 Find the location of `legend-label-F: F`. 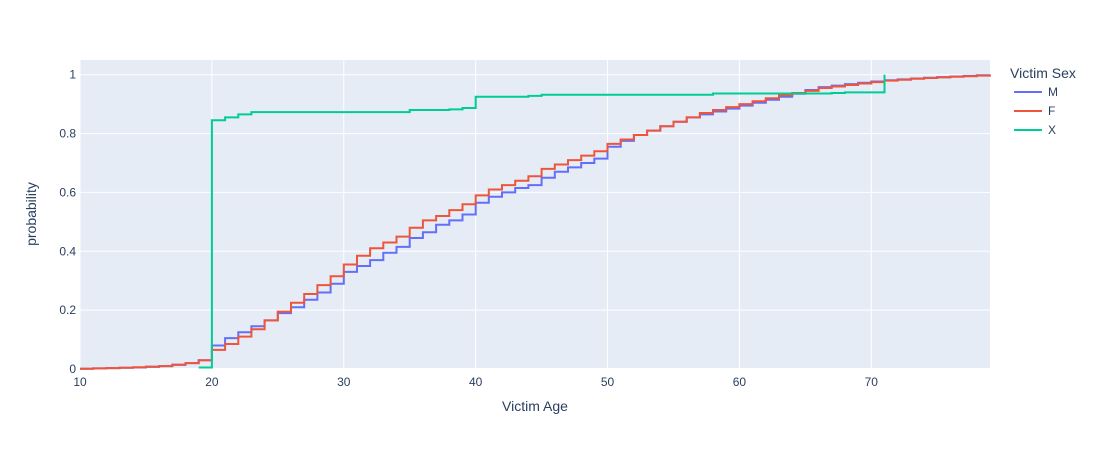

legend-label-F: F is located at coordinates (1051, 111).